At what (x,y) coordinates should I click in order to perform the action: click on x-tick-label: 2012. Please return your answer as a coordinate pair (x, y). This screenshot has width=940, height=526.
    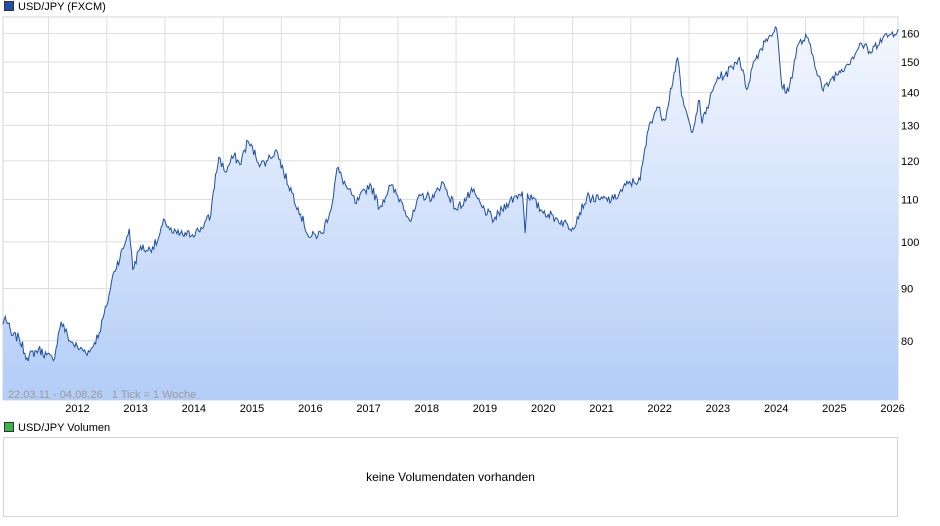
    Looking at the image, I should click on (77, 409).